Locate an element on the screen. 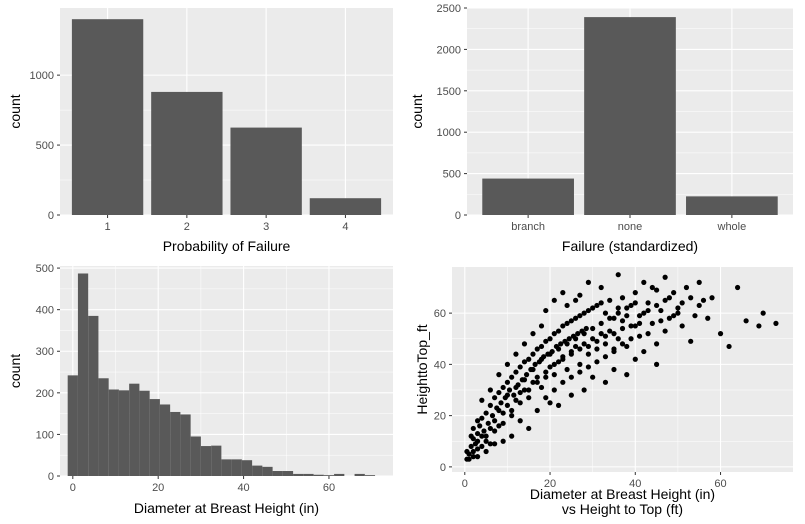 This screenshot has width=805, height=524. y-tick-label: 2000 is located at coordinates (449, 50).